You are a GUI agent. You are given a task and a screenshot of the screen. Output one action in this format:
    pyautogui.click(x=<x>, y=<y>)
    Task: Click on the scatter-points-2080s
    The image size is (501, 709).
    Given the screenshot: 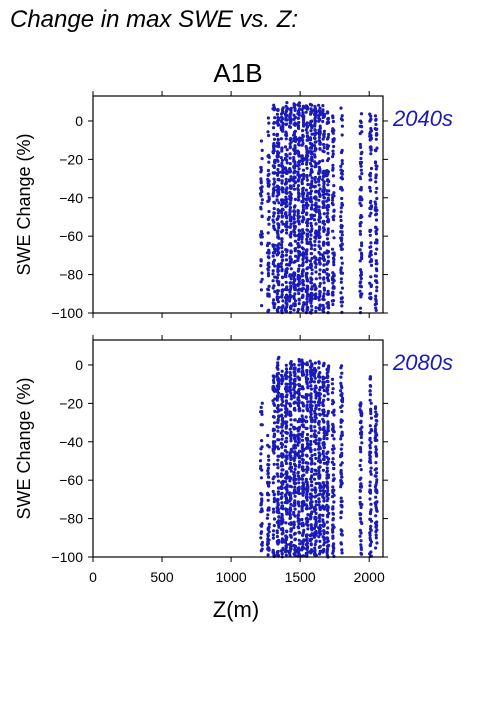 What is the action you would take?
    pyautogui.click(x=318, y=457)
    